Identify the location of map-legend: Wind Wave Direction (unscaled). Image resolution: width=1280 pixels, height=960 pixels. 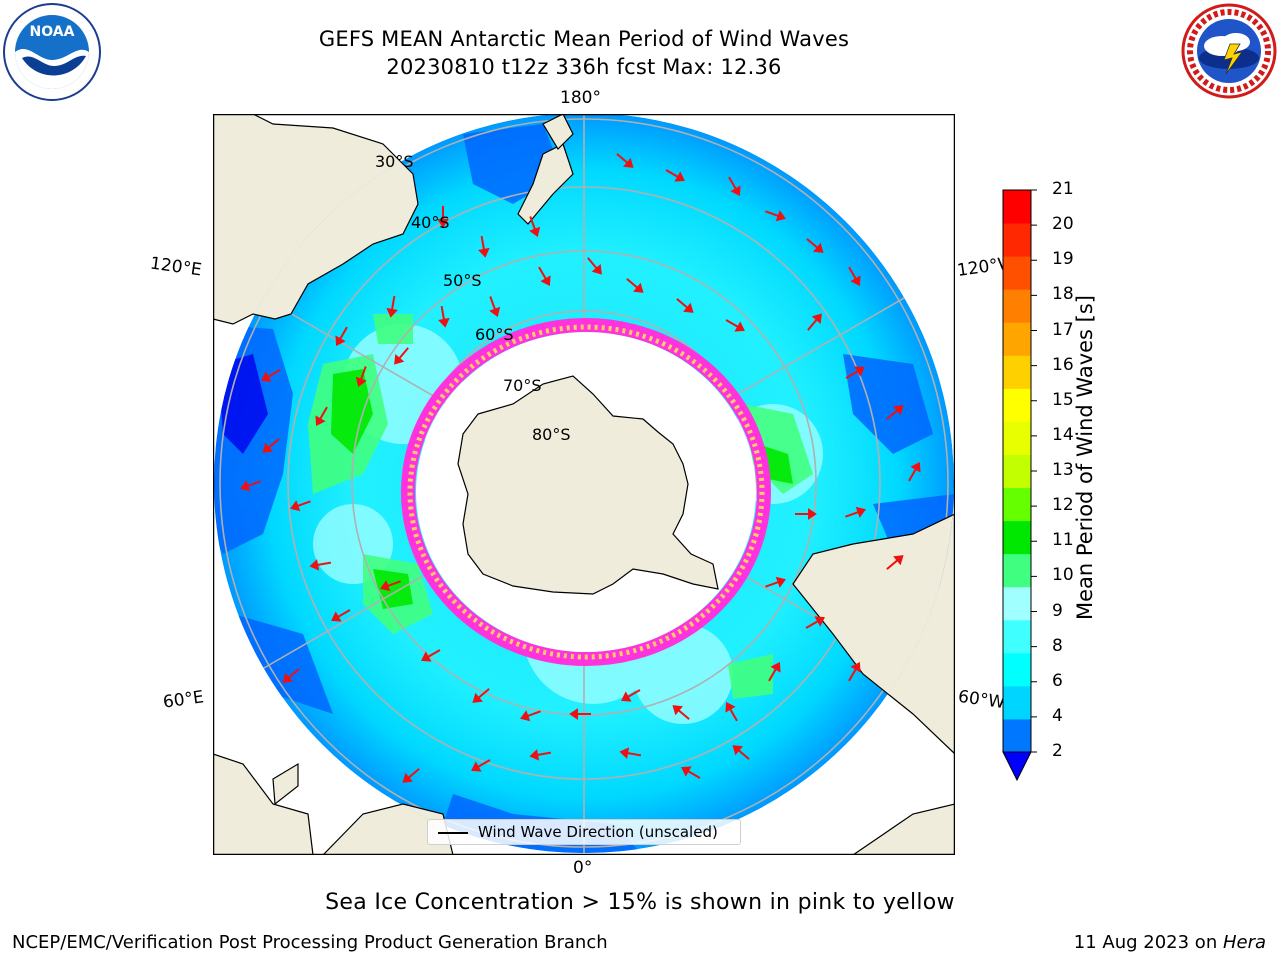
(584, 832).